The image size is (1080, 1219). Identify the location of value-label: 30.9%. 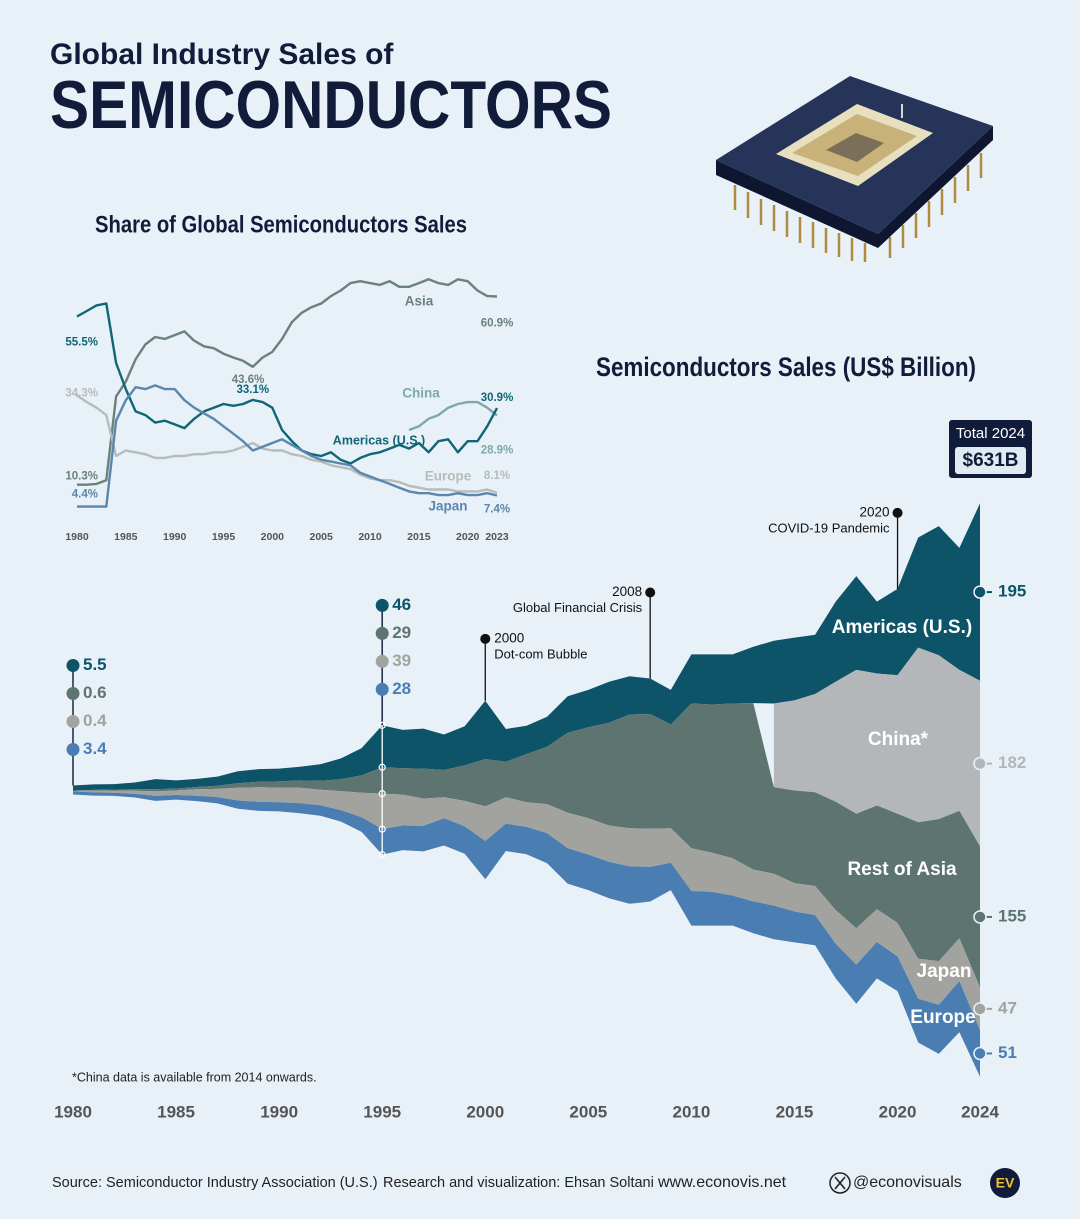
(497, 398).